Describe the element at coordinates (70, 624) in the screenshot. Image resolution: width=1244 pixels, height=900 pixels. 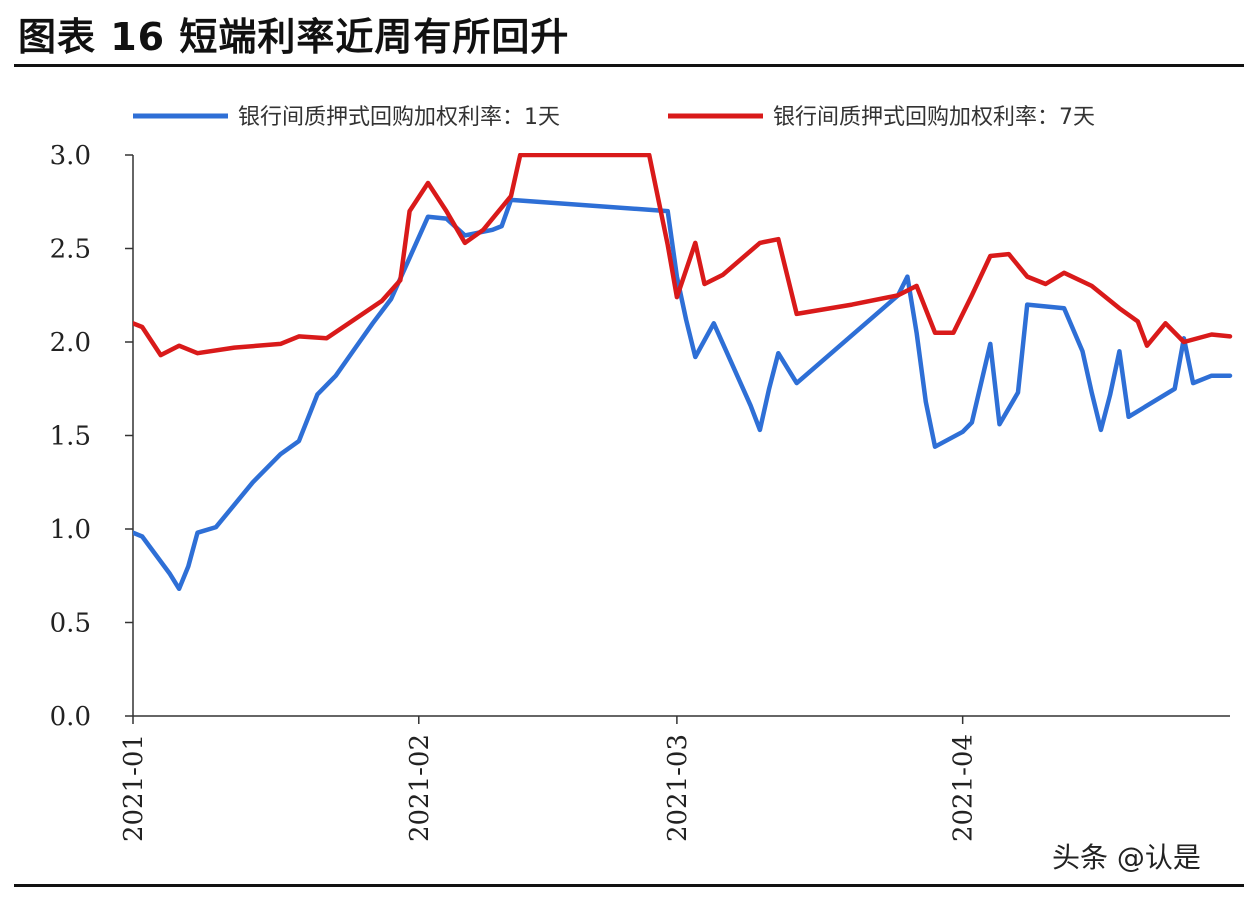
I see `y-tick-label: 0.5` at that location.